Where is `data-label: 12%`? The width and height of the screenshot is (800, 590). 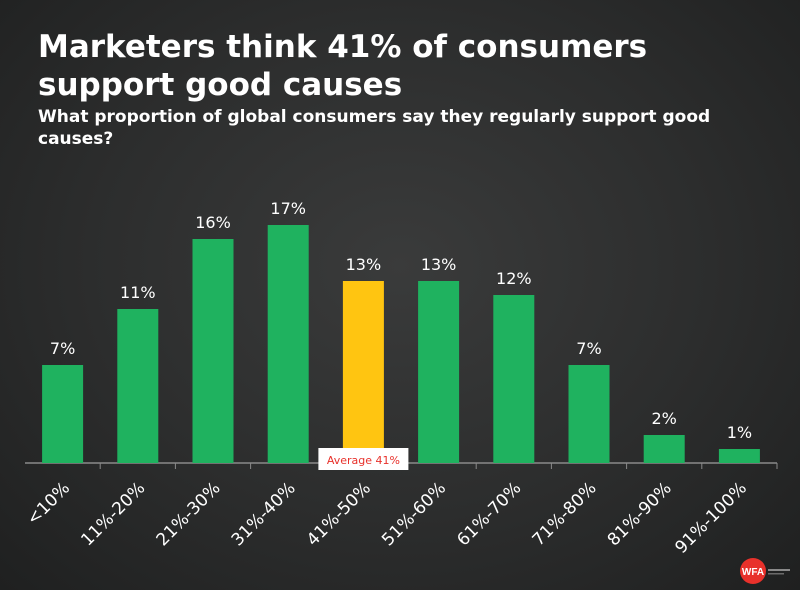
data-label: 12% is located at coordinates (514, 278).